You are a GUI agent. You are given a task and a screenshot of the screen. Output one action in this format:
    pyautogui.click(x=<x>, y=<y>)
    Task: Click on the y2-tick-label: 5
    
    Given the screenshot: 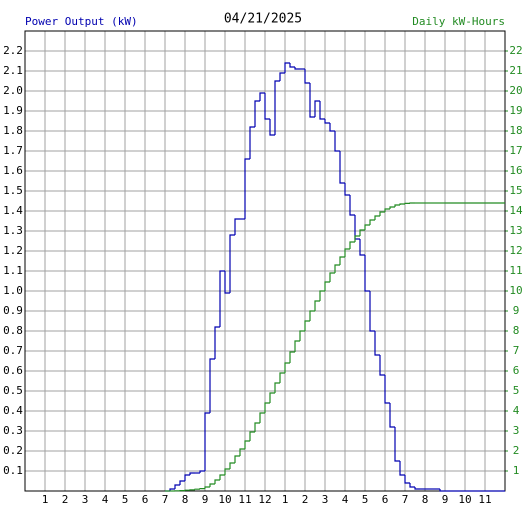 What is the action you would take?
    pyautogui.click(x=516, y=390)
    